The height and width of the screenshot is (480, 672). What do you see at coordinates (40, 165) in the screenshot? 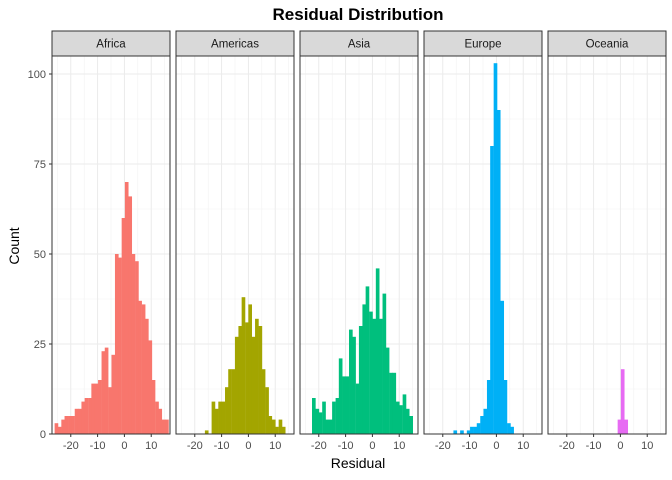
I see `y-tick-label: 75` at bounding box center [40, 165].